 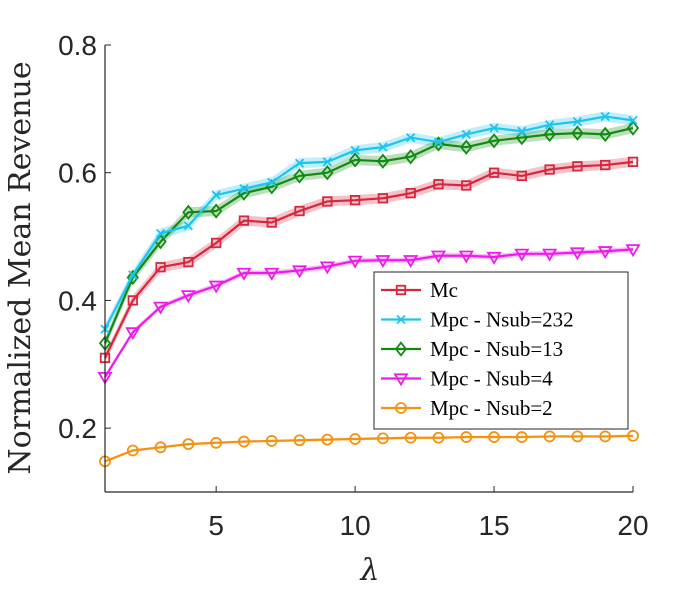 What do you see at coordinates (502, 320) in the screenshot?
I see `legend-label: Mpc - Nsub=232` at bounding box center [502, 320].